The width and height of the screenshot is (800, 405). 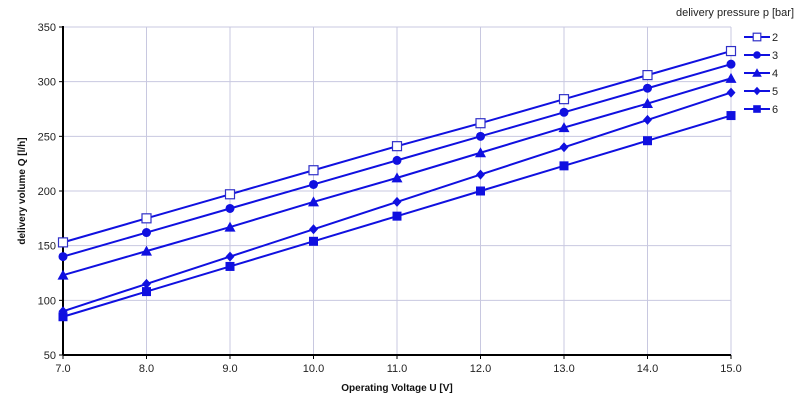 I want to click on x-tick-label: 11.0, so click(x=397, y=369).